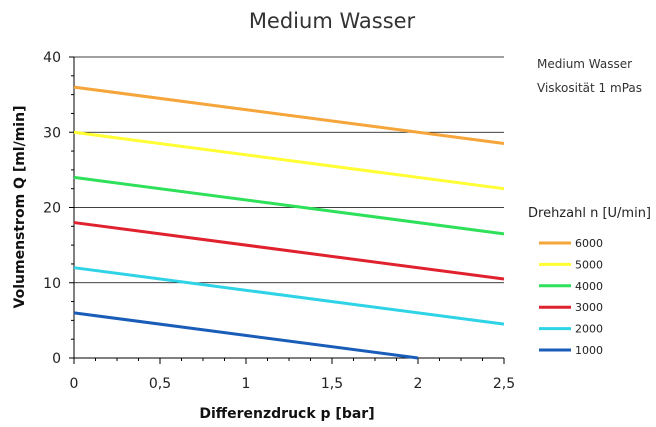 The height and width of the screenshot is (427, 656). What do you see at coordinates (20, 207) in the screenshot?
I see `y-axis-label: Volumenstrom Q [ml/min]` at bounding box center [20, 207].